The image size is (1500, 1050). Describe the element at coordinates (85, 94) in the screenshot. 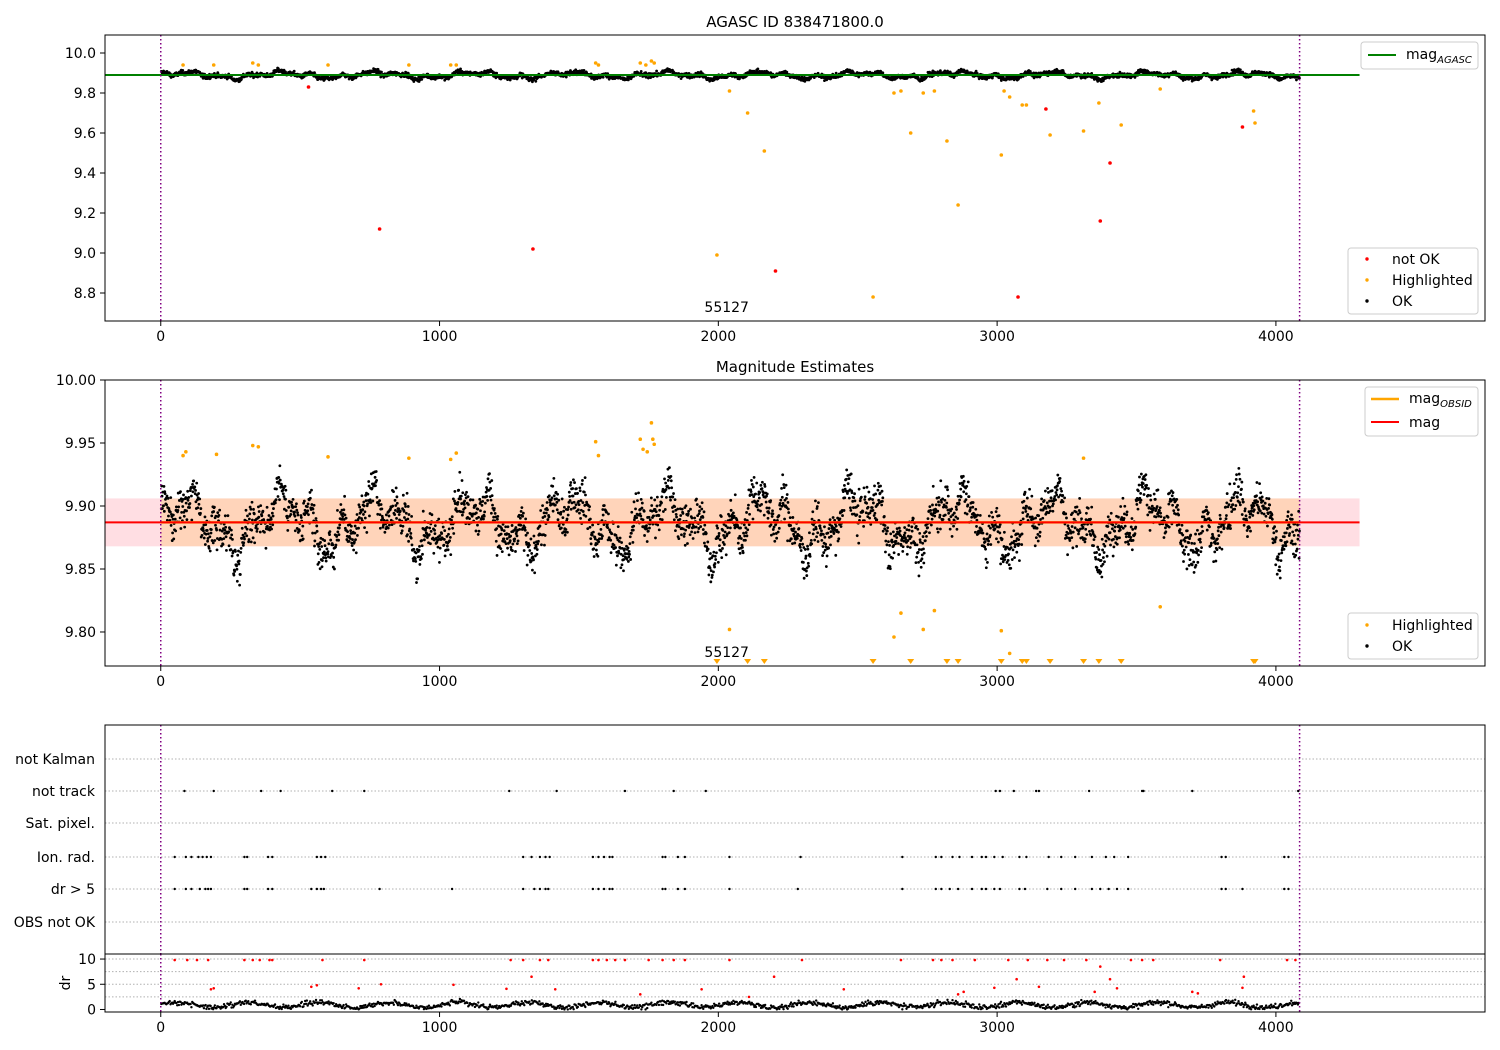

I see `panel-1-y-tick-label: 9.8` at that location.